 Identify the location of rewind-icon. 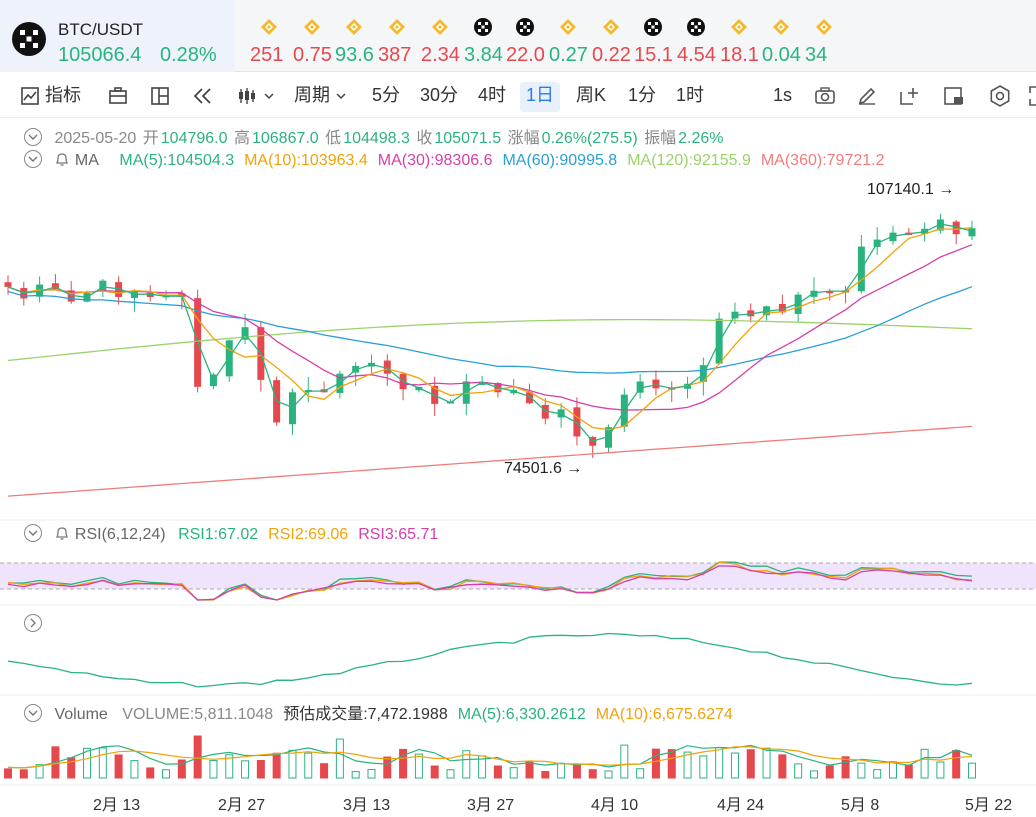
(202, 96).